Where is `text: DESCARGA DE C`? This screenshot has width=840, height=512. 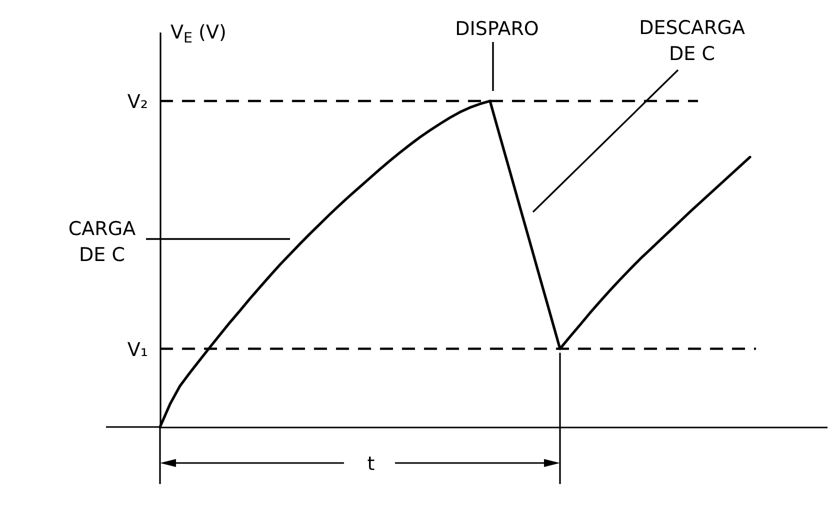
text: DESCARGA DE C is located at coordinates (692, 41).